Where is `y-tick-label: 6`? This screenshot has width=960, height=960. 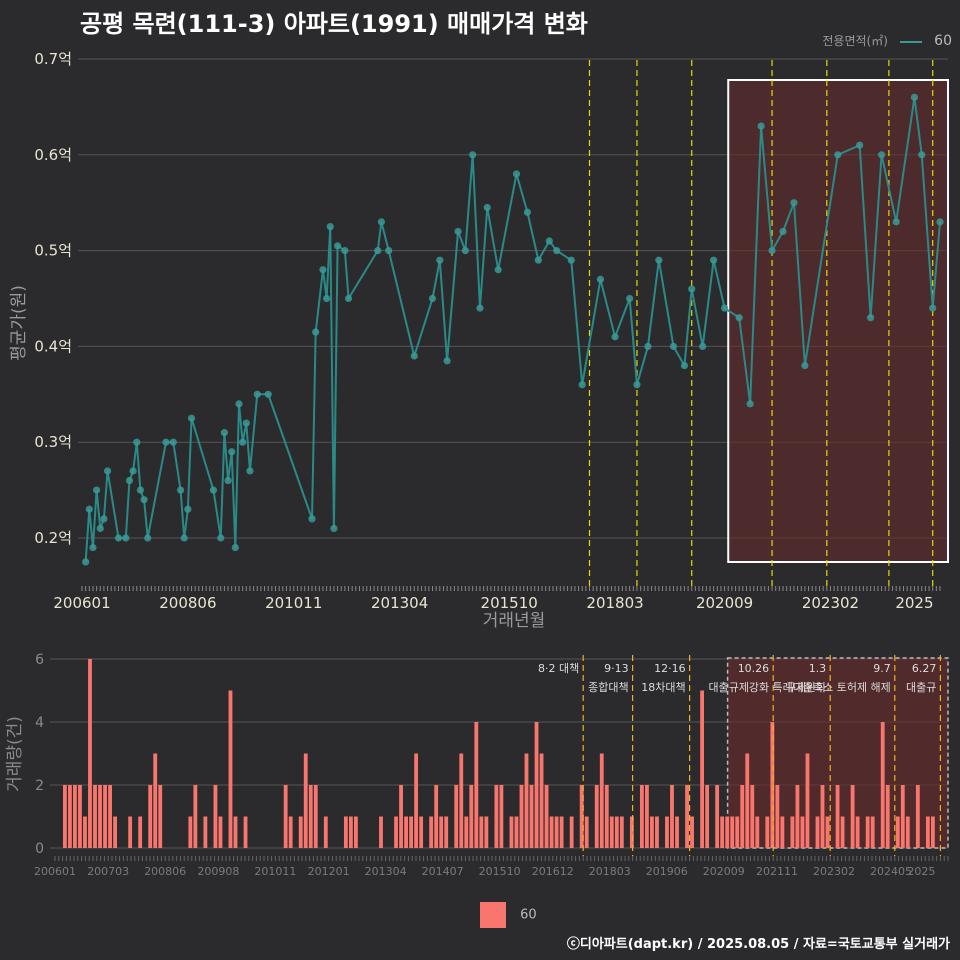 y-tick-label: 6 is located at coordinates (39, 660).